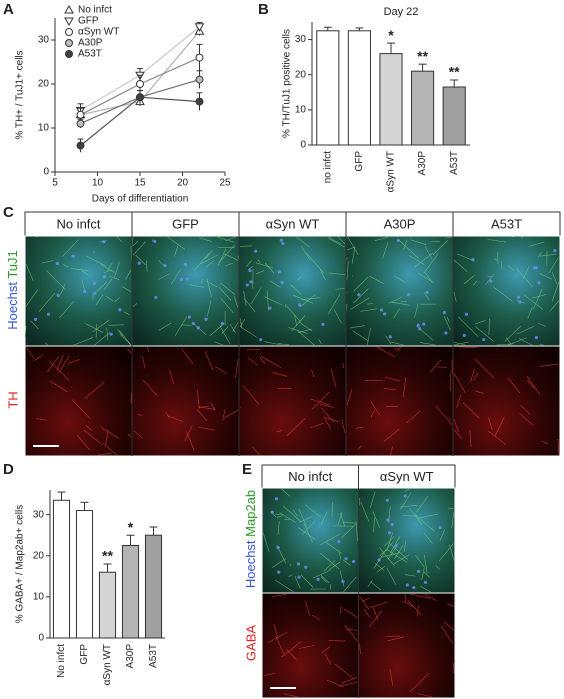 The height and width of the screenshot is (699, 564). Describe the element at coordinates (506, 223) in the screenshot. I see `column-label: A53T` at that location.